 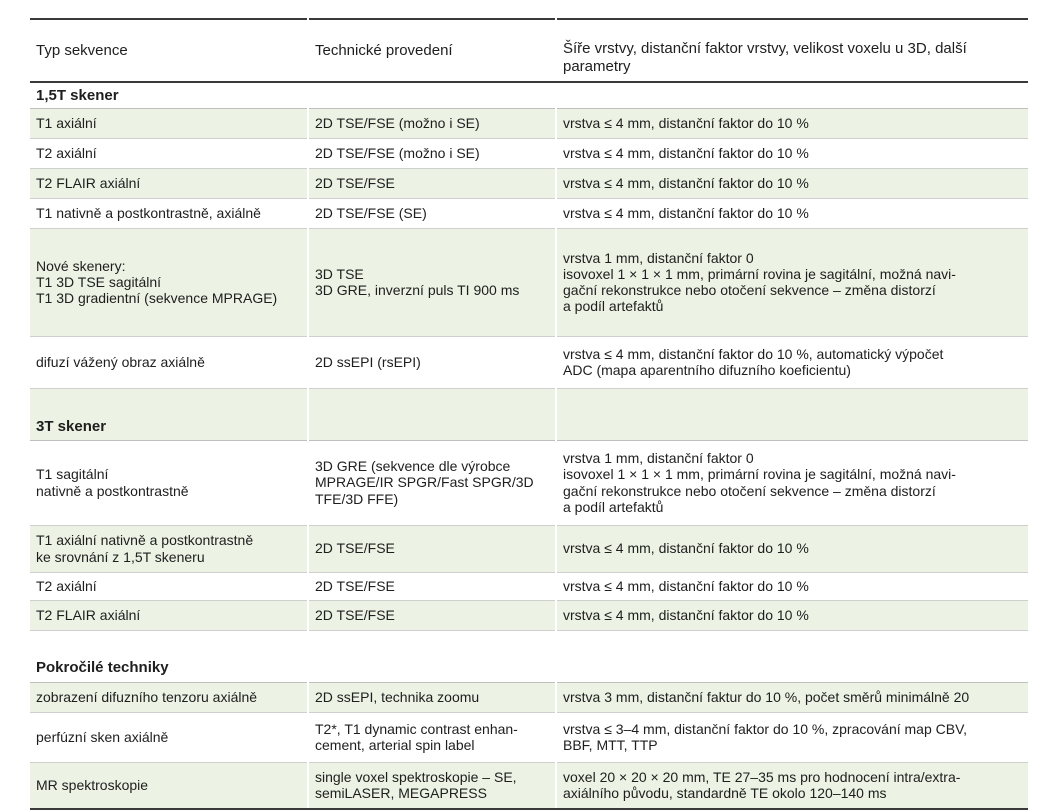 What do you see at coordinates (169, 213) in the screenshot?
I see `cell-sequence-type: T1 nativně a postkontrastně, axiálně` at bounding box center [169, 213].